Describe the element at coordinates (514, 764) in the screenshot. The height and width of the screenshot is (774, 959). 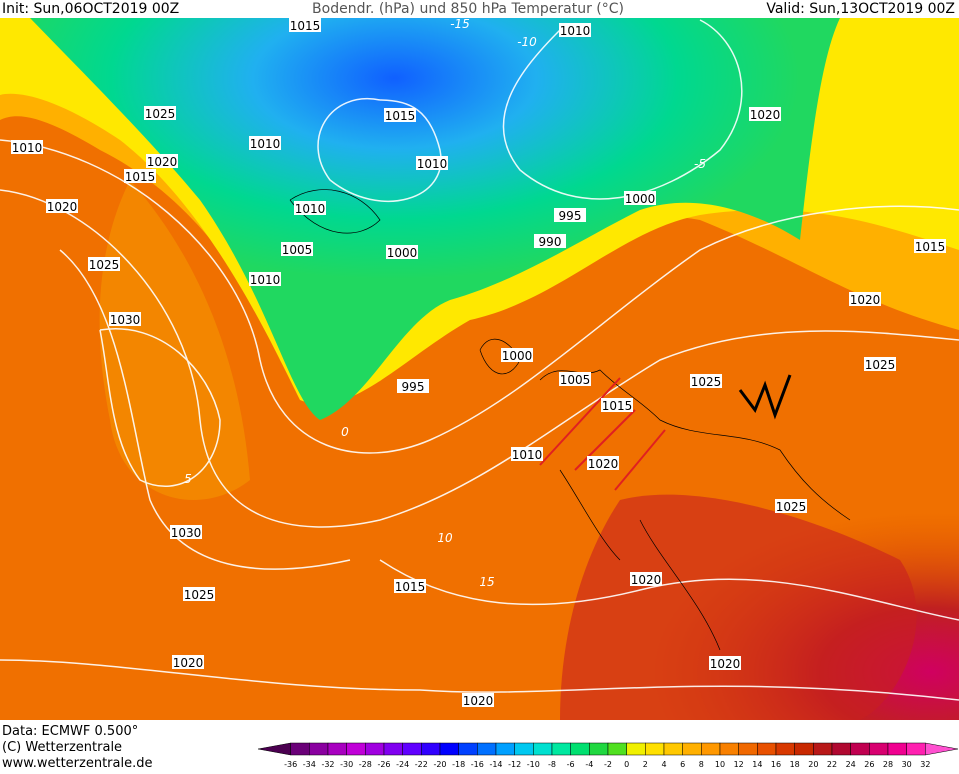
I see `colorbar-label: -12` at that location.